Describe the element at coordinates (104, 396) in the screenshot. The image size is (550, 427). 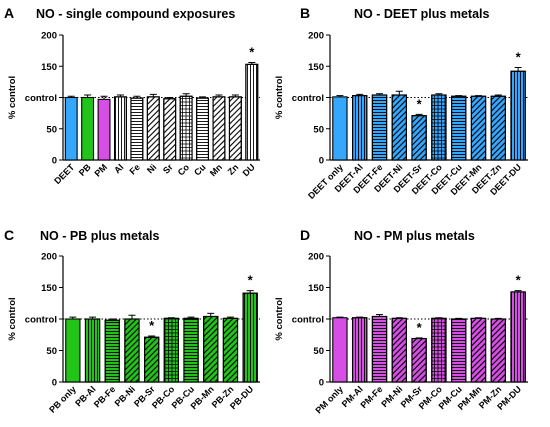
I see `x-tick-label: PB-Fe` at that location.